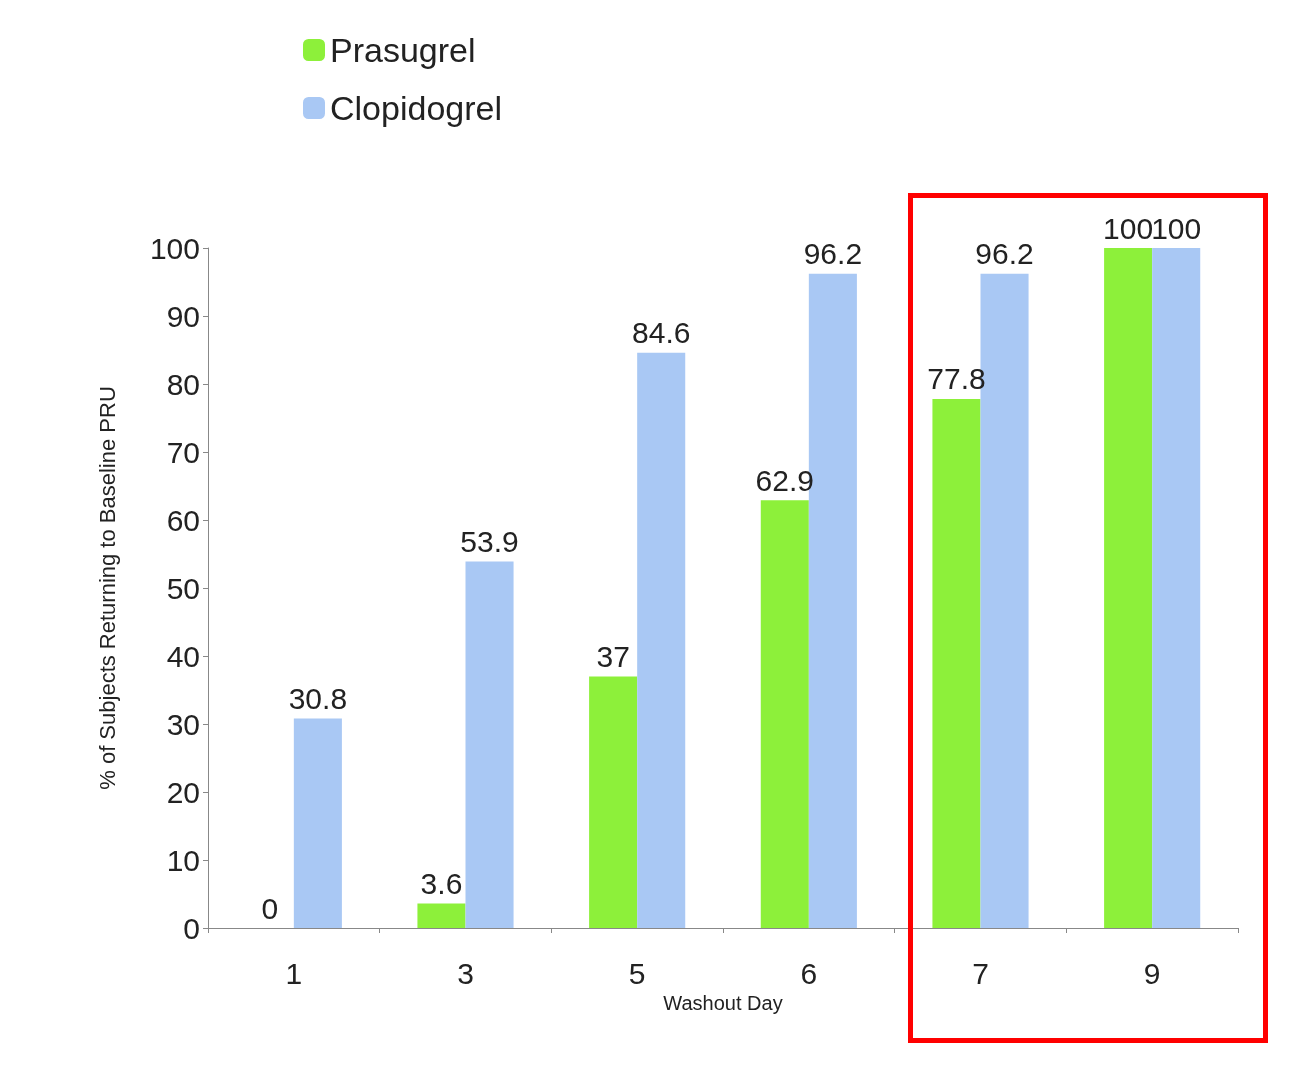 Image resolution: width=1292 pixels, height=1080 pixels. I want to click on data-label: 30.8, so click(318, 699).